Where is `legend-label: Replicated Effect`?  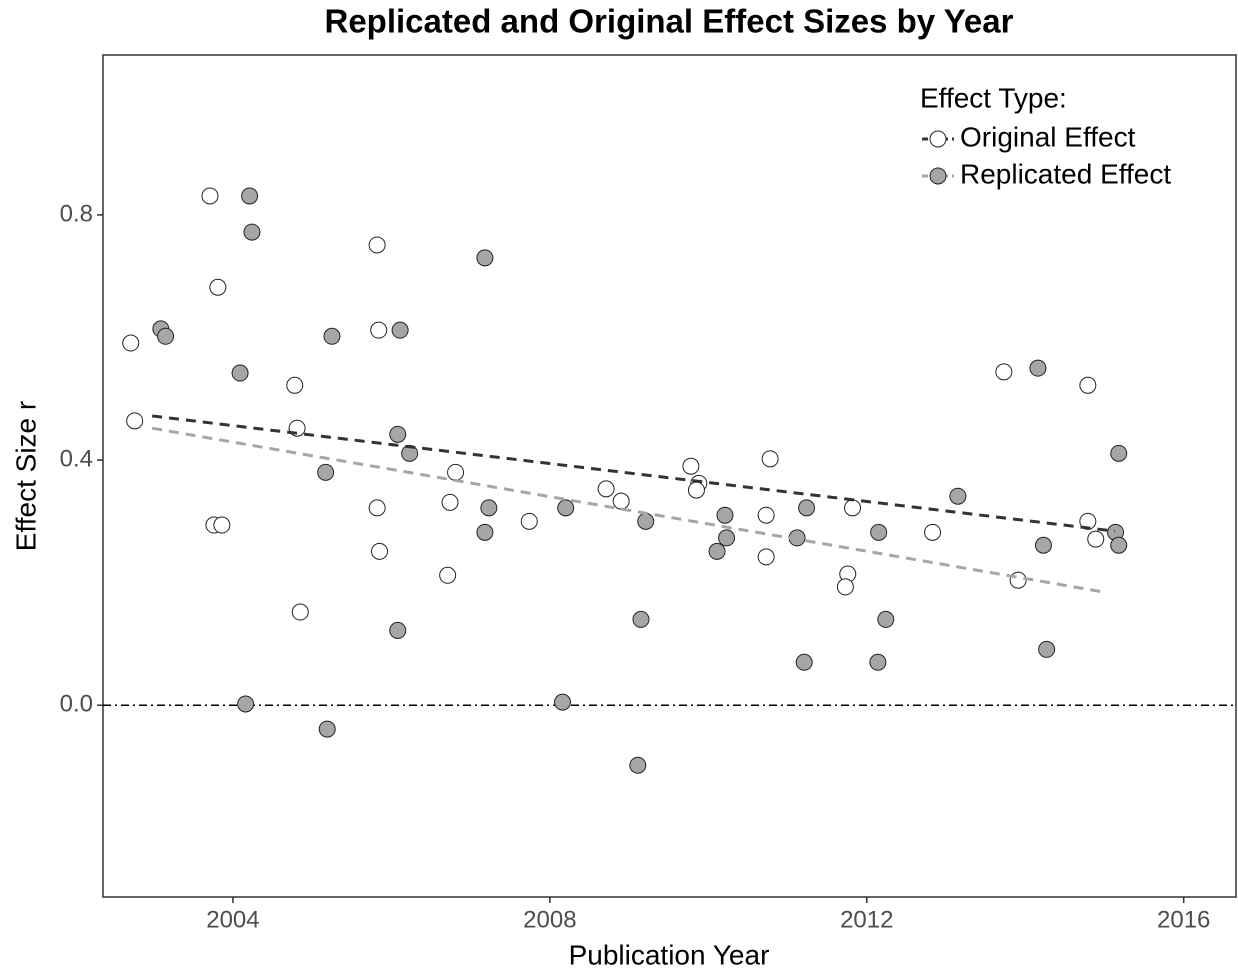 legend-label: Replicated Effect is located at coordinates (1065, 173).